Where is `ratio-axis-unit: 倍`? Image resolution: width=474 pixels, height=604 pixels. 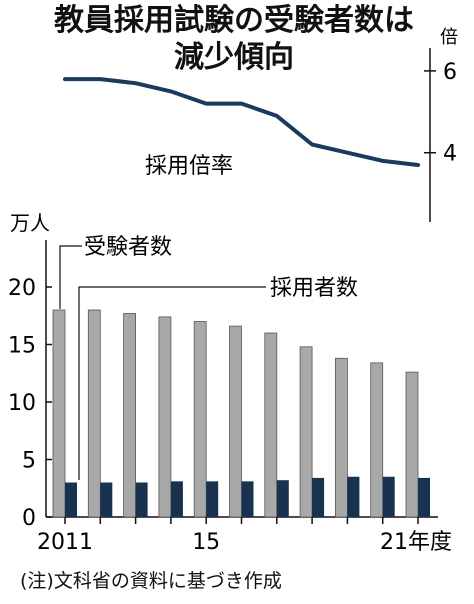
ratio-axis-unit: 倍 is located at coordinates (449, 37).